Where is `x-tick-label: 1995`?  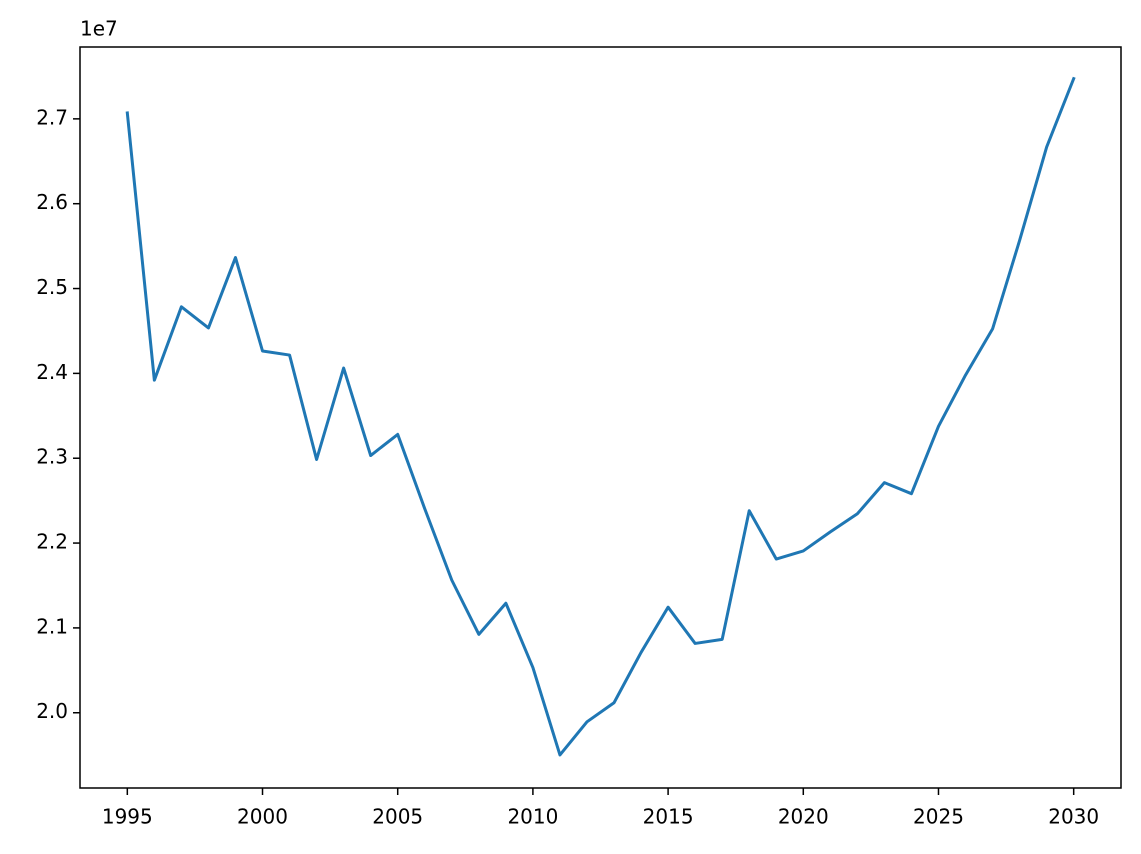 x-tick-label: 1995 is located at coordinates (127, 817).